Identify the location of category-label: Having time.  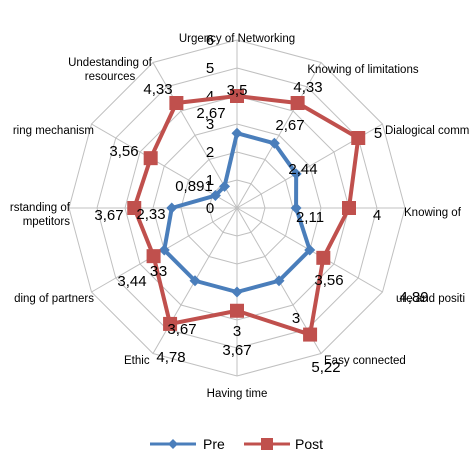
(237, 394).